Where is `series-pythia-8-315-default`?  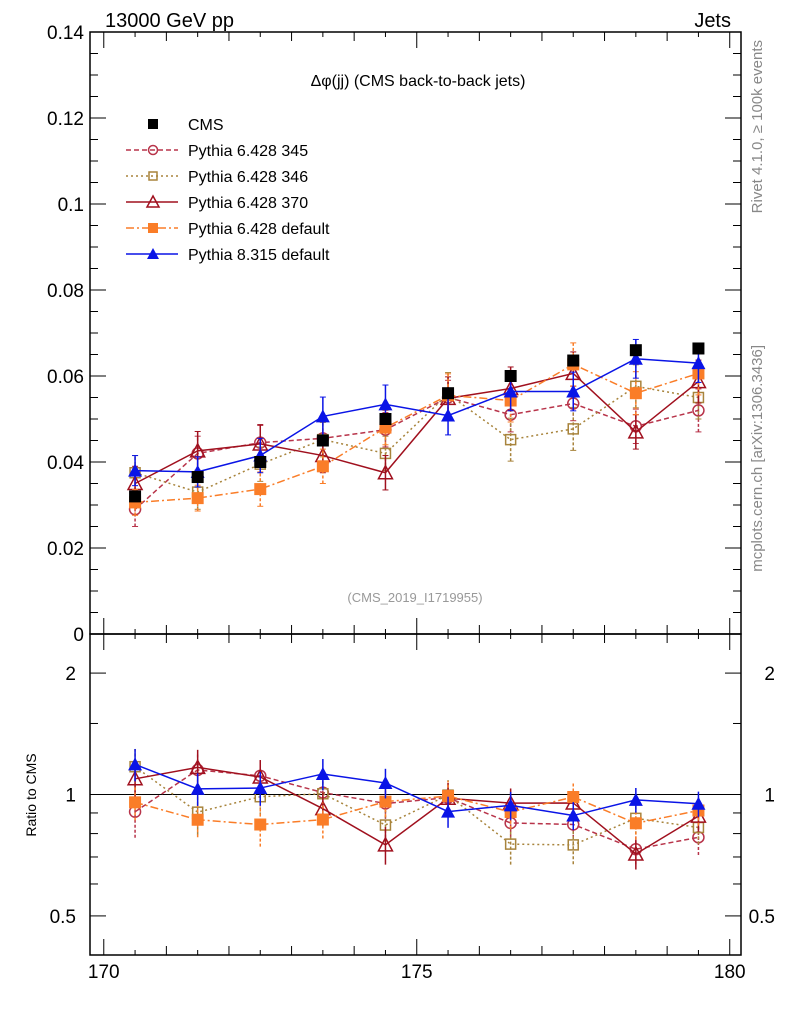
series-pythia-8-315-default is located at coordinates (417, 413).